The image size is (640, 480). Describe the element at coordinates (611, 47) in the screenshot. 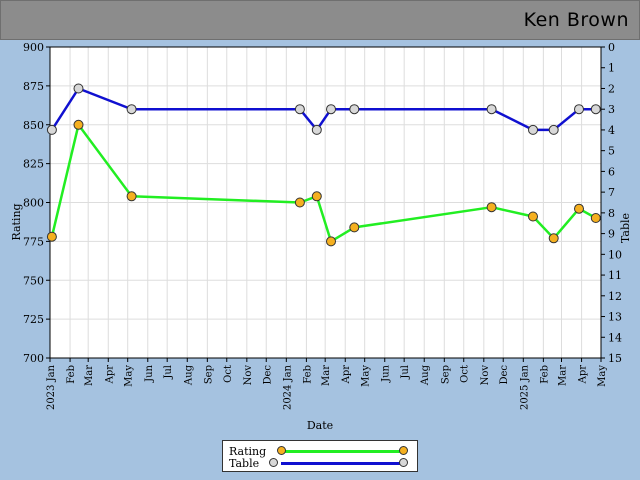

I see `y2-tick-label: 0` at that location.